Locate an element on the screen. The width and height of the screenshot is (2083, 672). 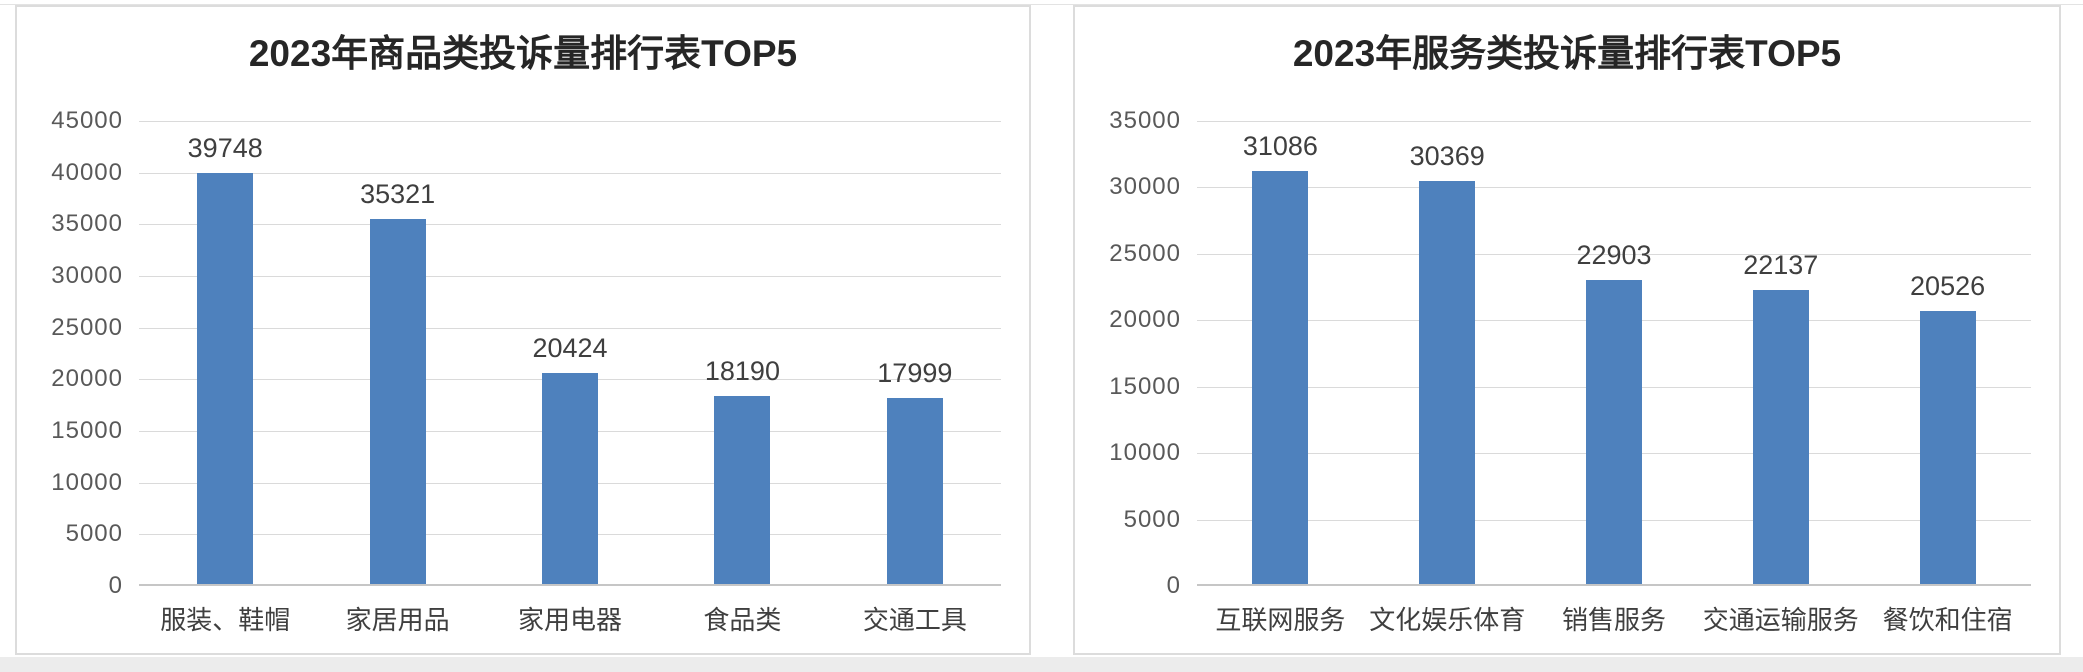
x-category-label: 餐饮和住宿 is located at coordinates (1947, 620).